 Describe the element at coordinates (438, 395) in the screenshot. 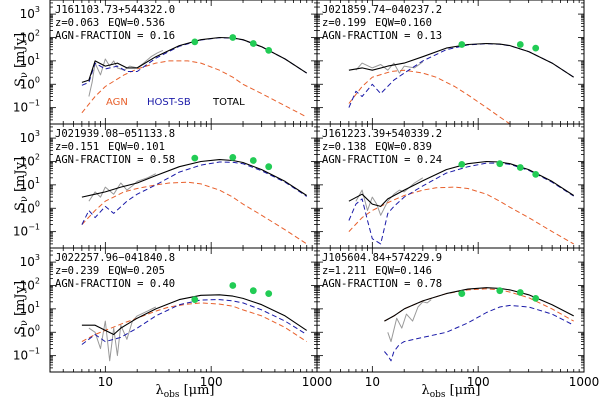

I see `xlabel-sub: obs` at that location.